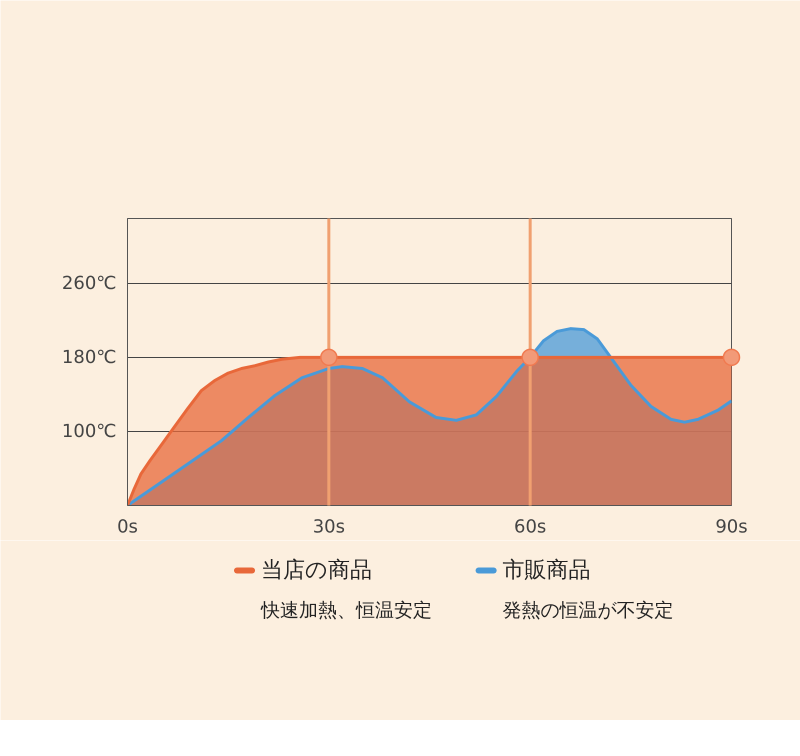 Image resolution: width=800 pixels, height=756 pixels. I want to click on text: 発熱の恒温が不安定, so click(588, 611).